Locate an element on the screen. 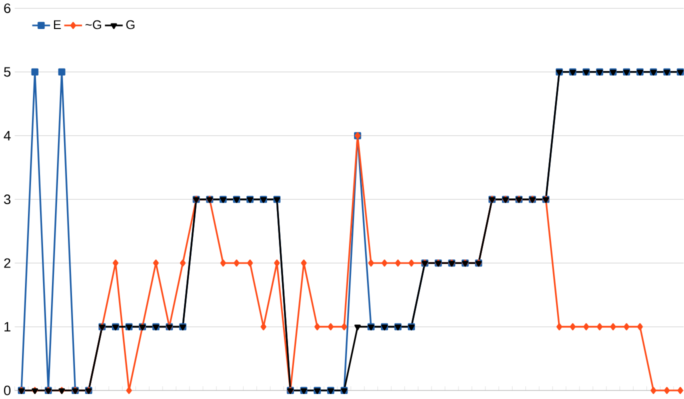  legend-label: E is located at coordinates (57, 25).